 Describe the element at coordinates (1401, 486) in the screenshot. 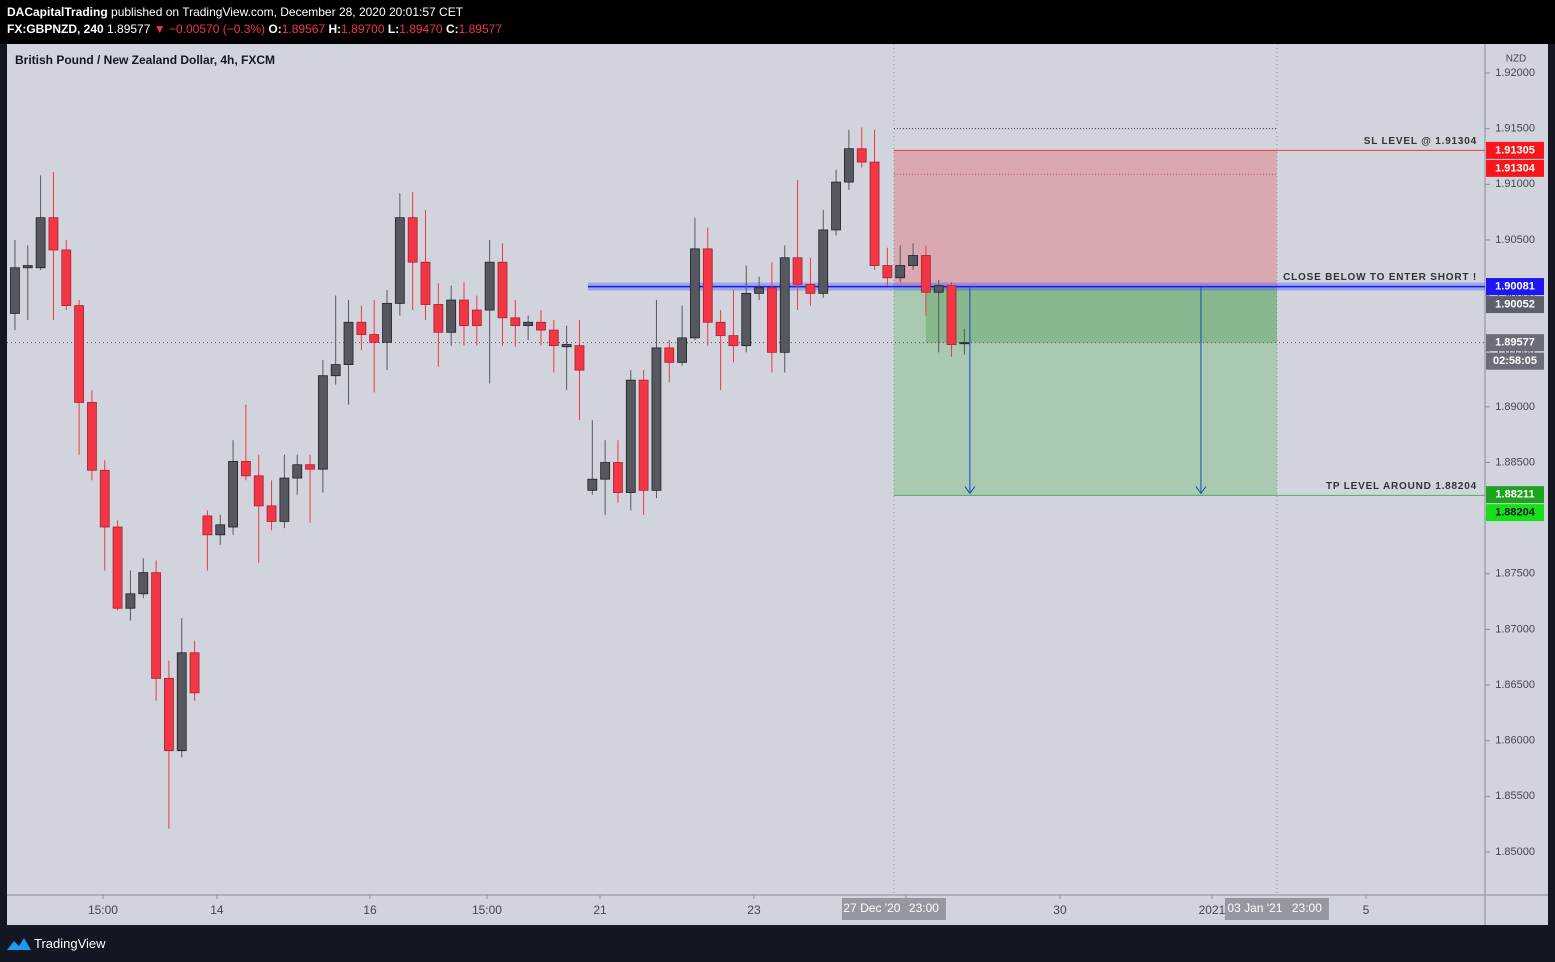

I see `annotation: TP LEVEL AROUND 1.88204` at that location.